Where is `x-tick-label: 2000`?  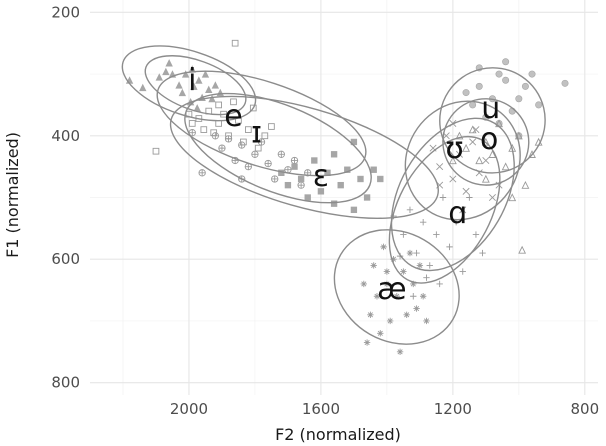
x-tick-label: 2000 is located at coordinates (189, 409).